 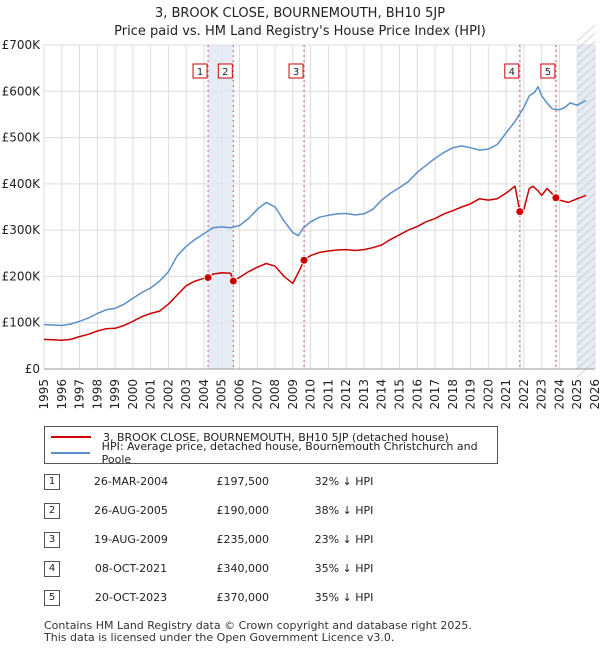 I want to click on transaction-hpi: 38% ↓ HPI, so click(x=344, y=510).